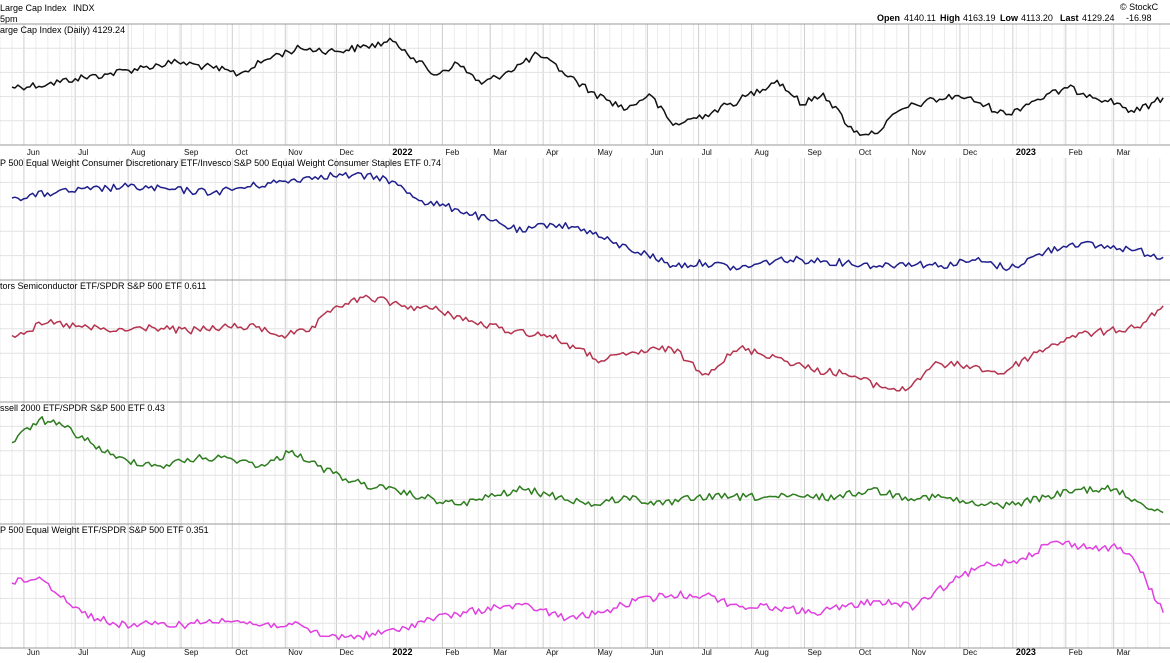  What do you see at coordinates (9, 19) in the screenshot?
I see `time-label: 5pm` at bounding box center [9, 19].